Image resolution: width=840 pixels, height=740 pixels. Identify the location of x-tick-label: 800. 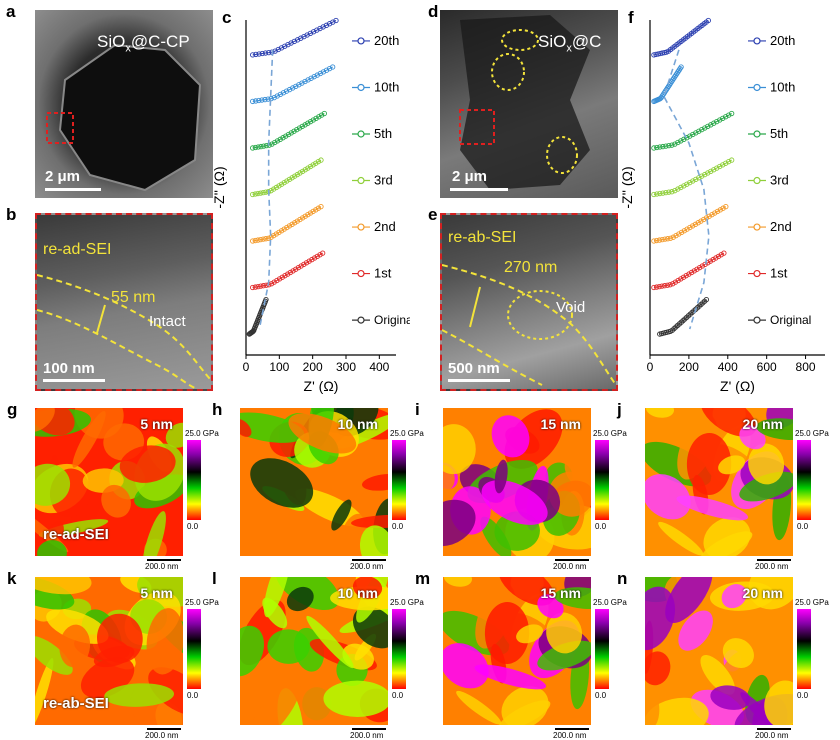
(806, 367).